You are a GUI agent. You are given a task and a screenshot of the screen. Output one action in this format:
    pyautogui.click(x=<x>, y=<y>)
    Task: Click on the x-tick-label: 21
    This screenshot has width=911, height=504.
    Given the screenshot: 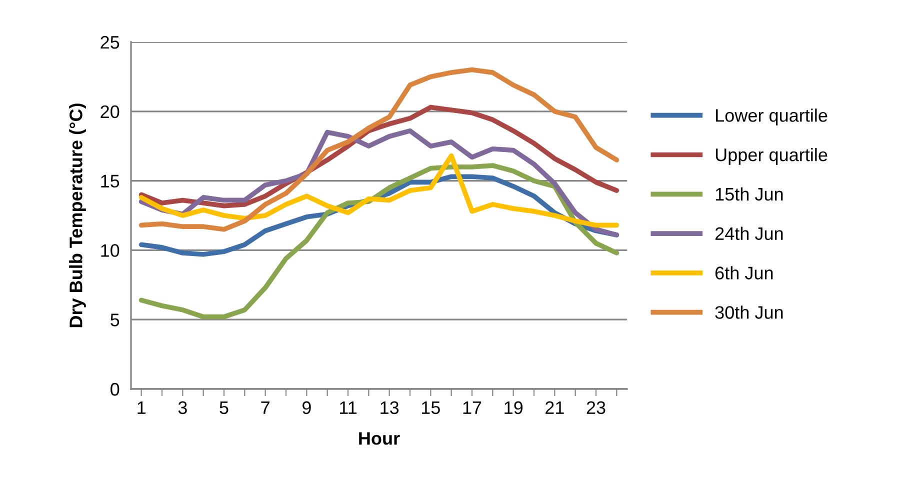 What is the action you would take?
    pyautogui.click(x=555, y=407)
    